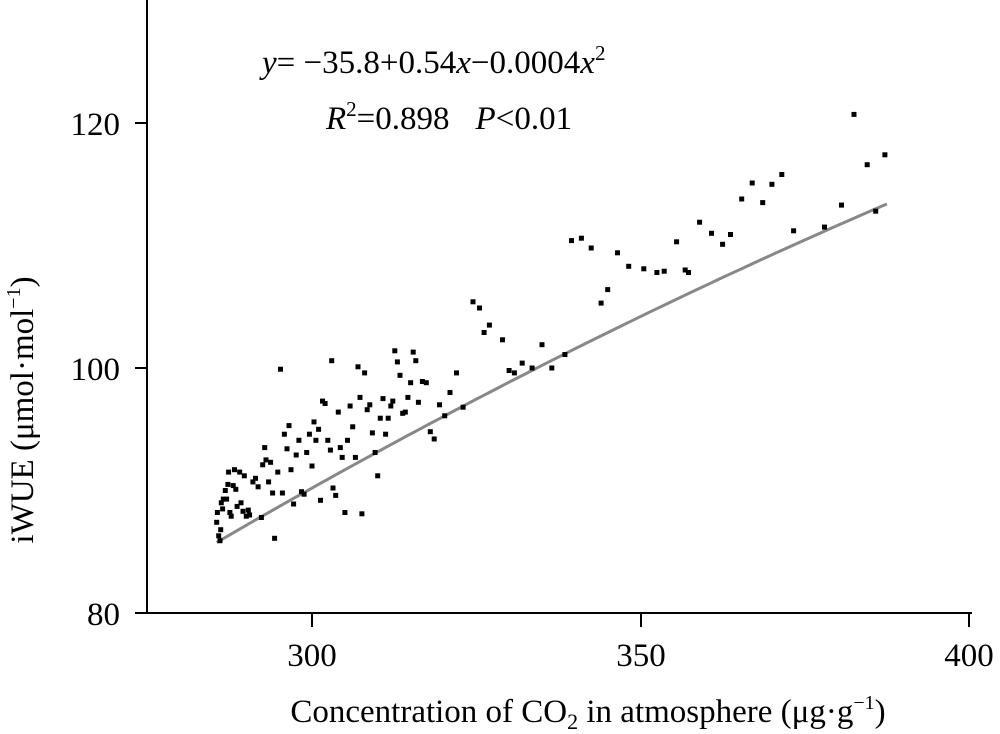 The image size is (1000, 734). Describe the element at coordinates (463, 63) in the screenshot. I see `eq-x1: x` at that location.